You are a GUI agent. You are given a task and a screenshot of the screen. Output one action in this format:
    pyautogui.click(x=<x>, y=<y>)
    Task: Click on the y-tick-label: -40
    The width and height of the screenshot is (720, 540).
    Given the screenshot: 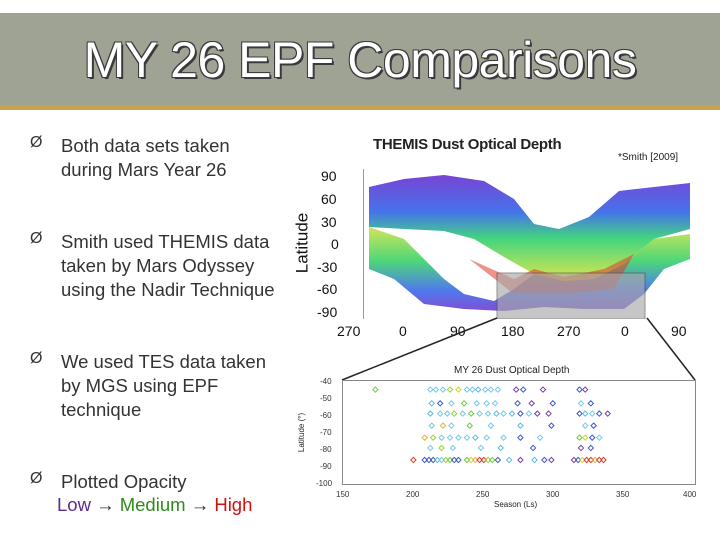 What is the action you would take?
    pyautogui.click(x=326, y=381)
    